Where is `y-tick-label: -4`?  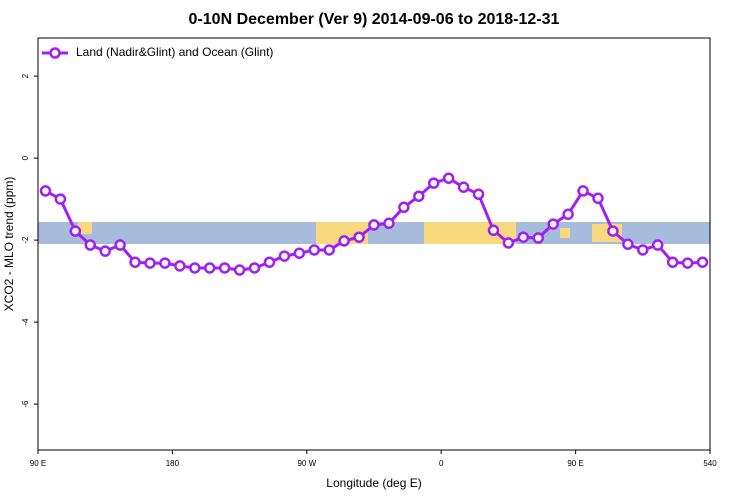 y-tick-label: -4 is located at coordinates (25, 322).